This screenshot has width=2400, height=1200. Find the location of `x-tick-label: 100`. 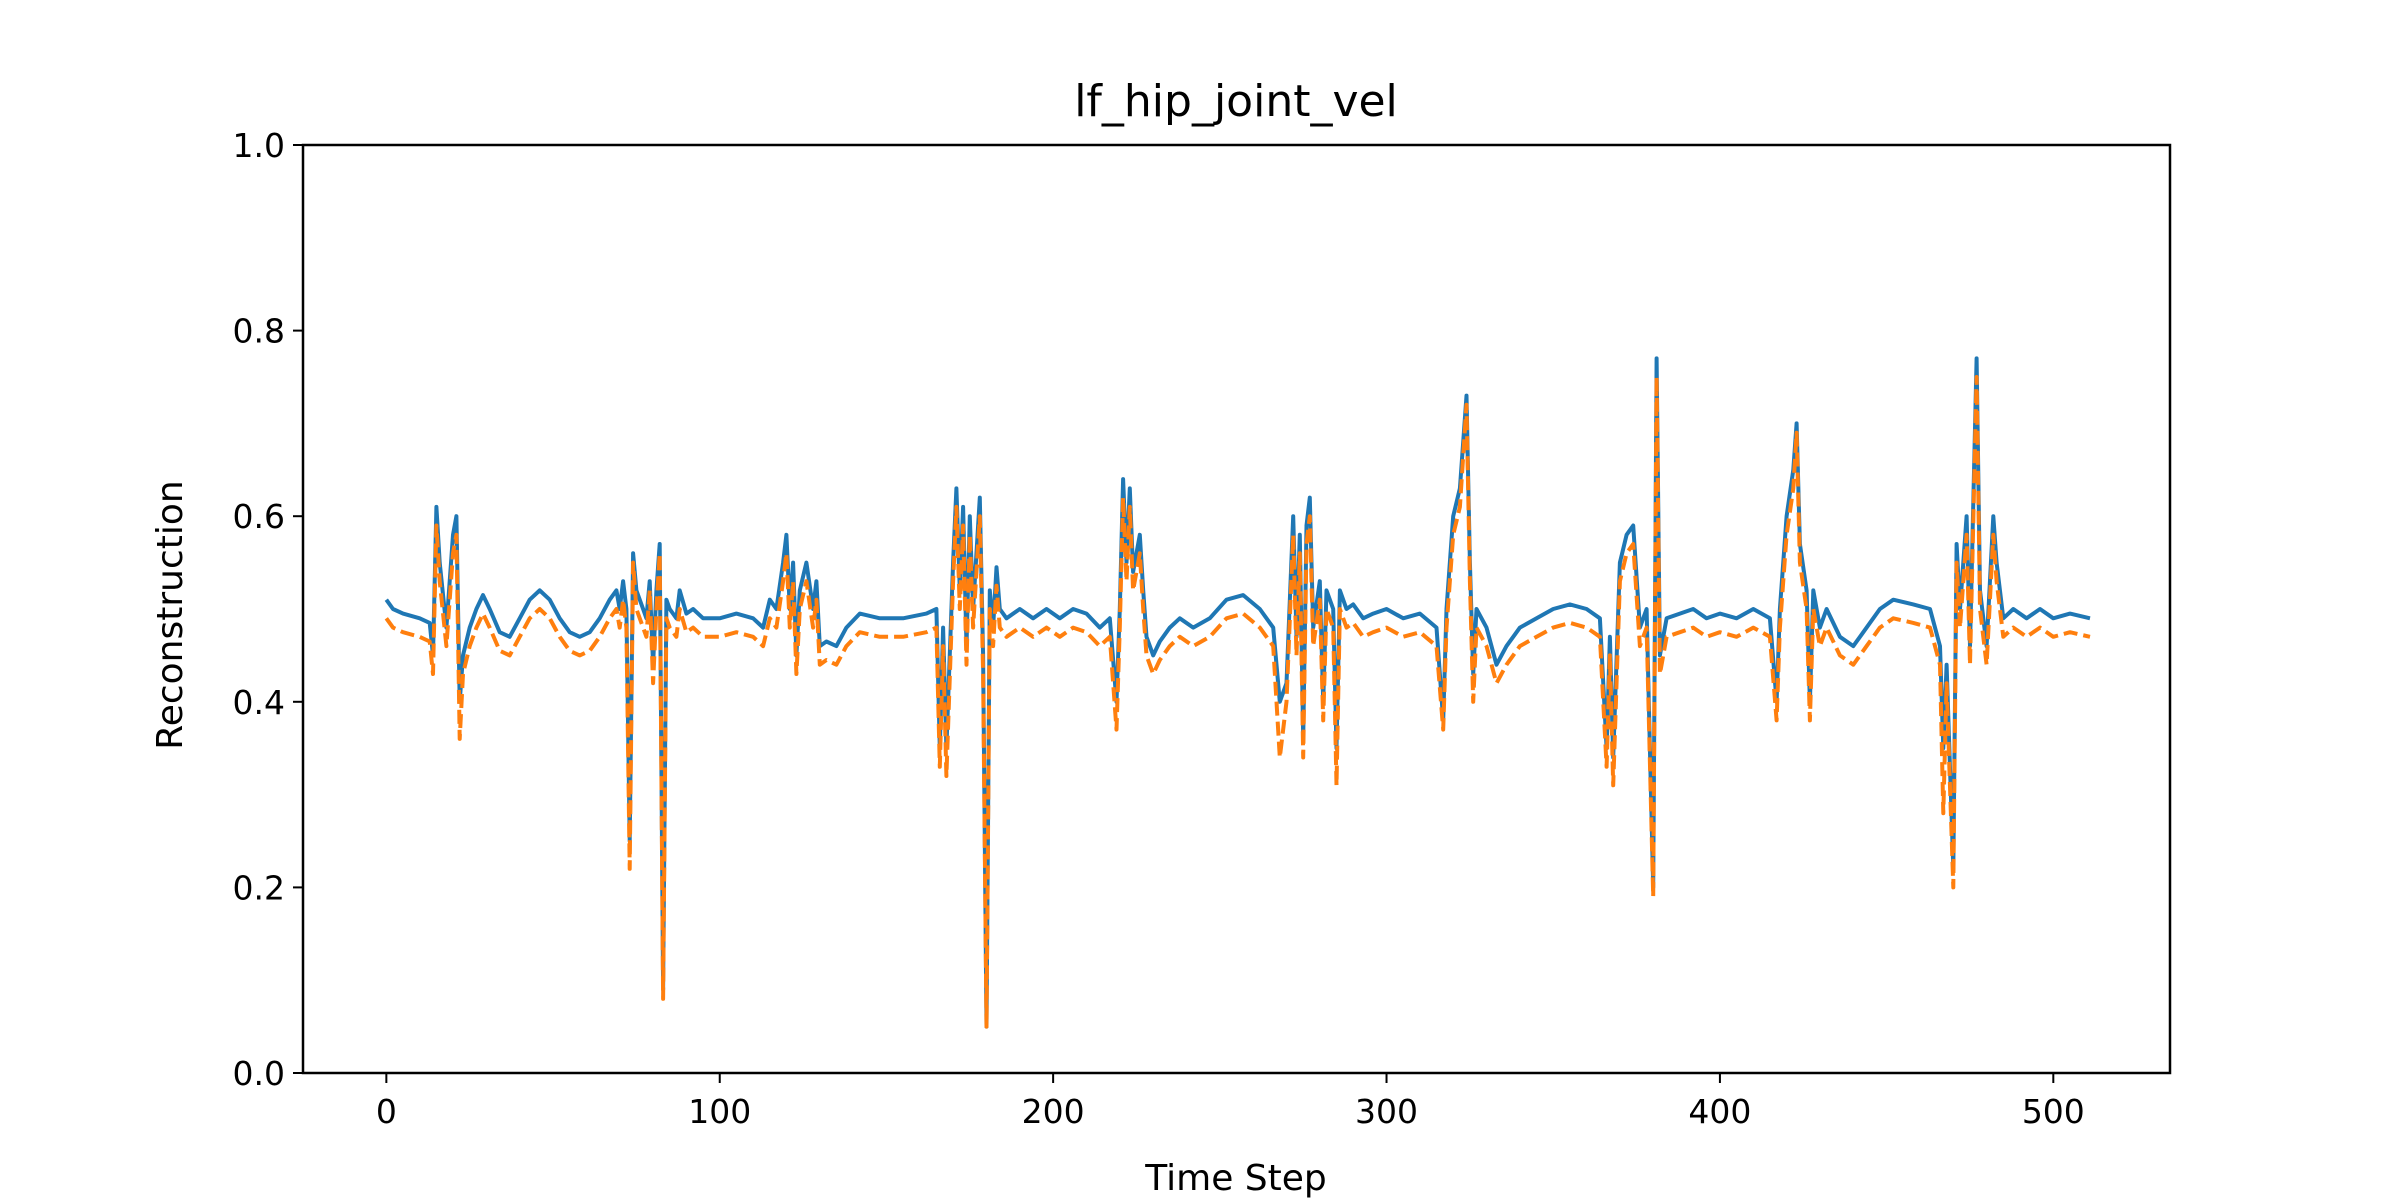

x-tick-label: 100 is located at coordinates (719, 1111).